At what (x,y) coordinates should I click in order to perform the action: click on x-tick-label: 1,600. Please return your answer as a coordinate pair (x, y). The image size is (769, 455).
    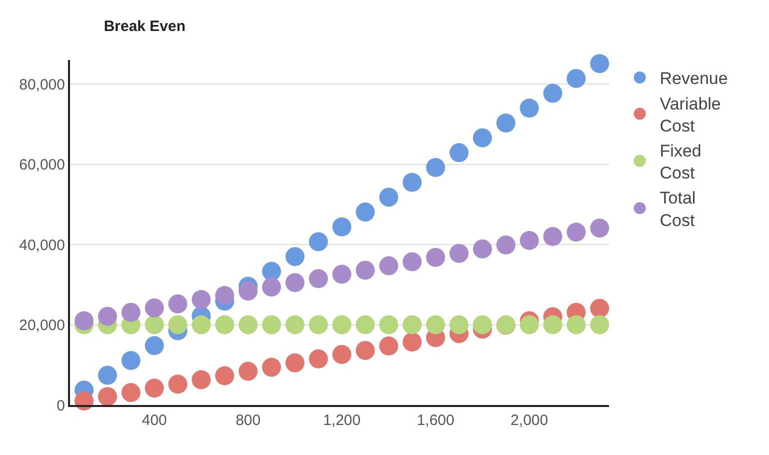
    Looking at the image, I should click on (435, 420).